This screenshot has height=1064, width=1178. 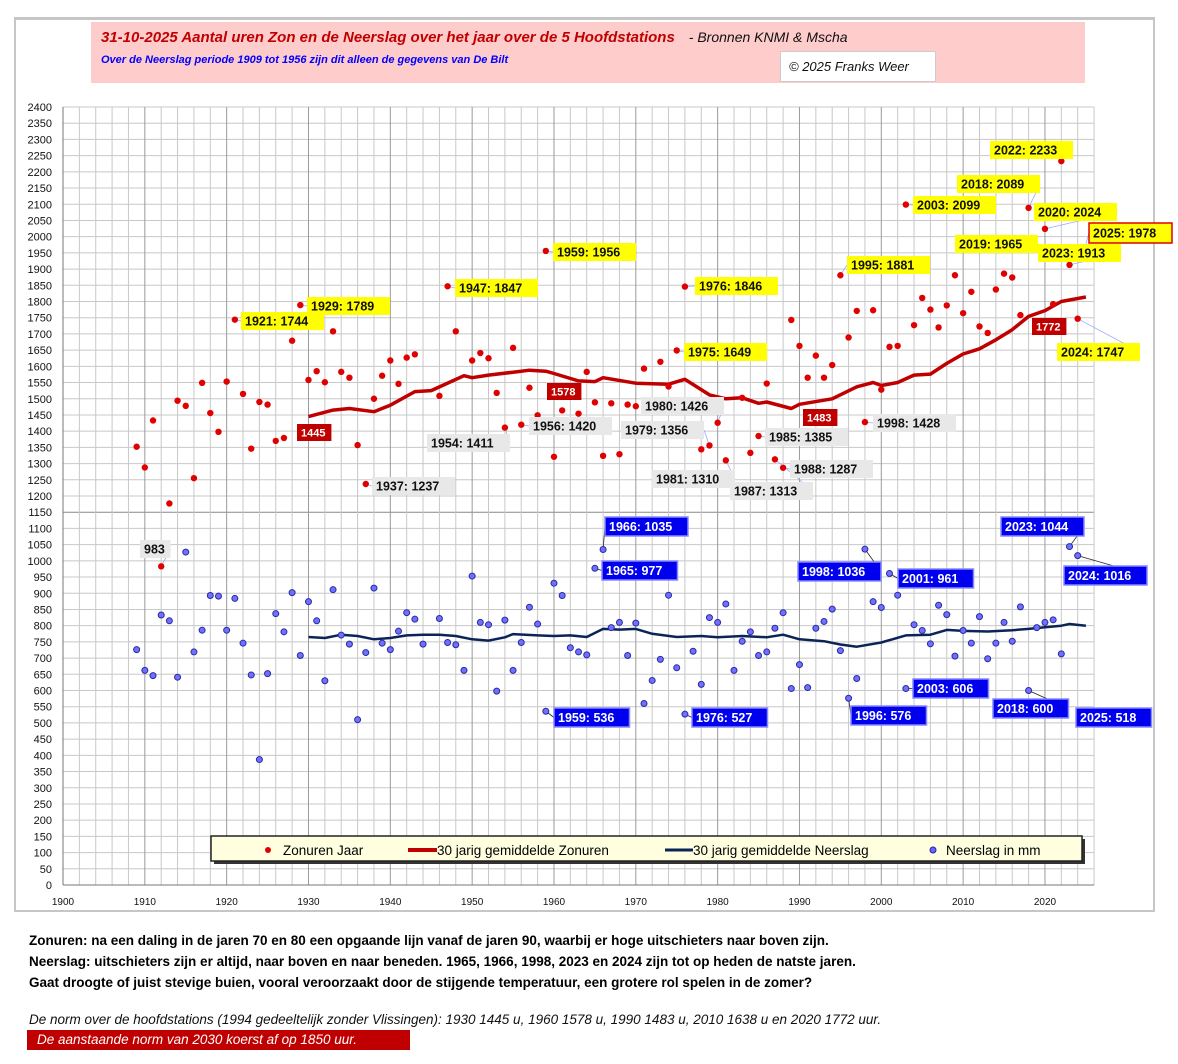 I want to click on annotation-label: 2023: 1913, so click(x=1079, y=253).